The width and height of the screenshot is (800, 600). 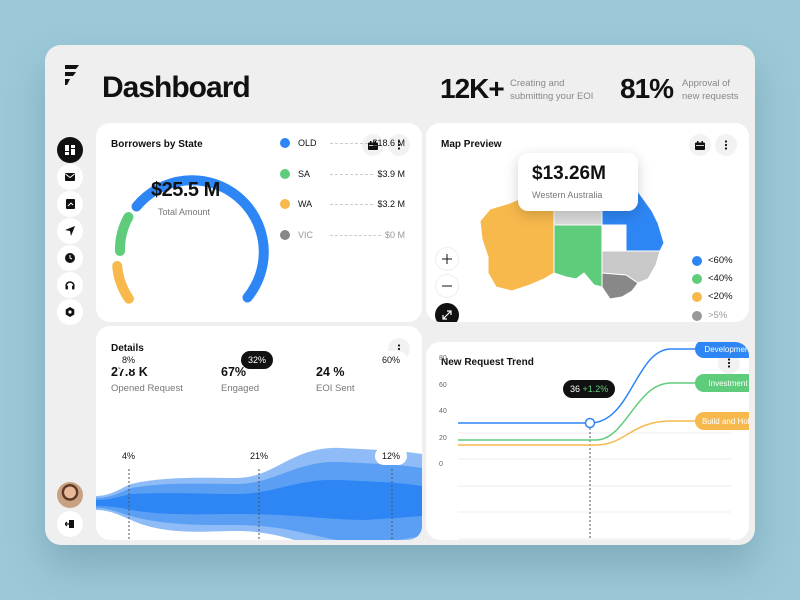 I want to click on send-icon, so click(x=70, y=231).